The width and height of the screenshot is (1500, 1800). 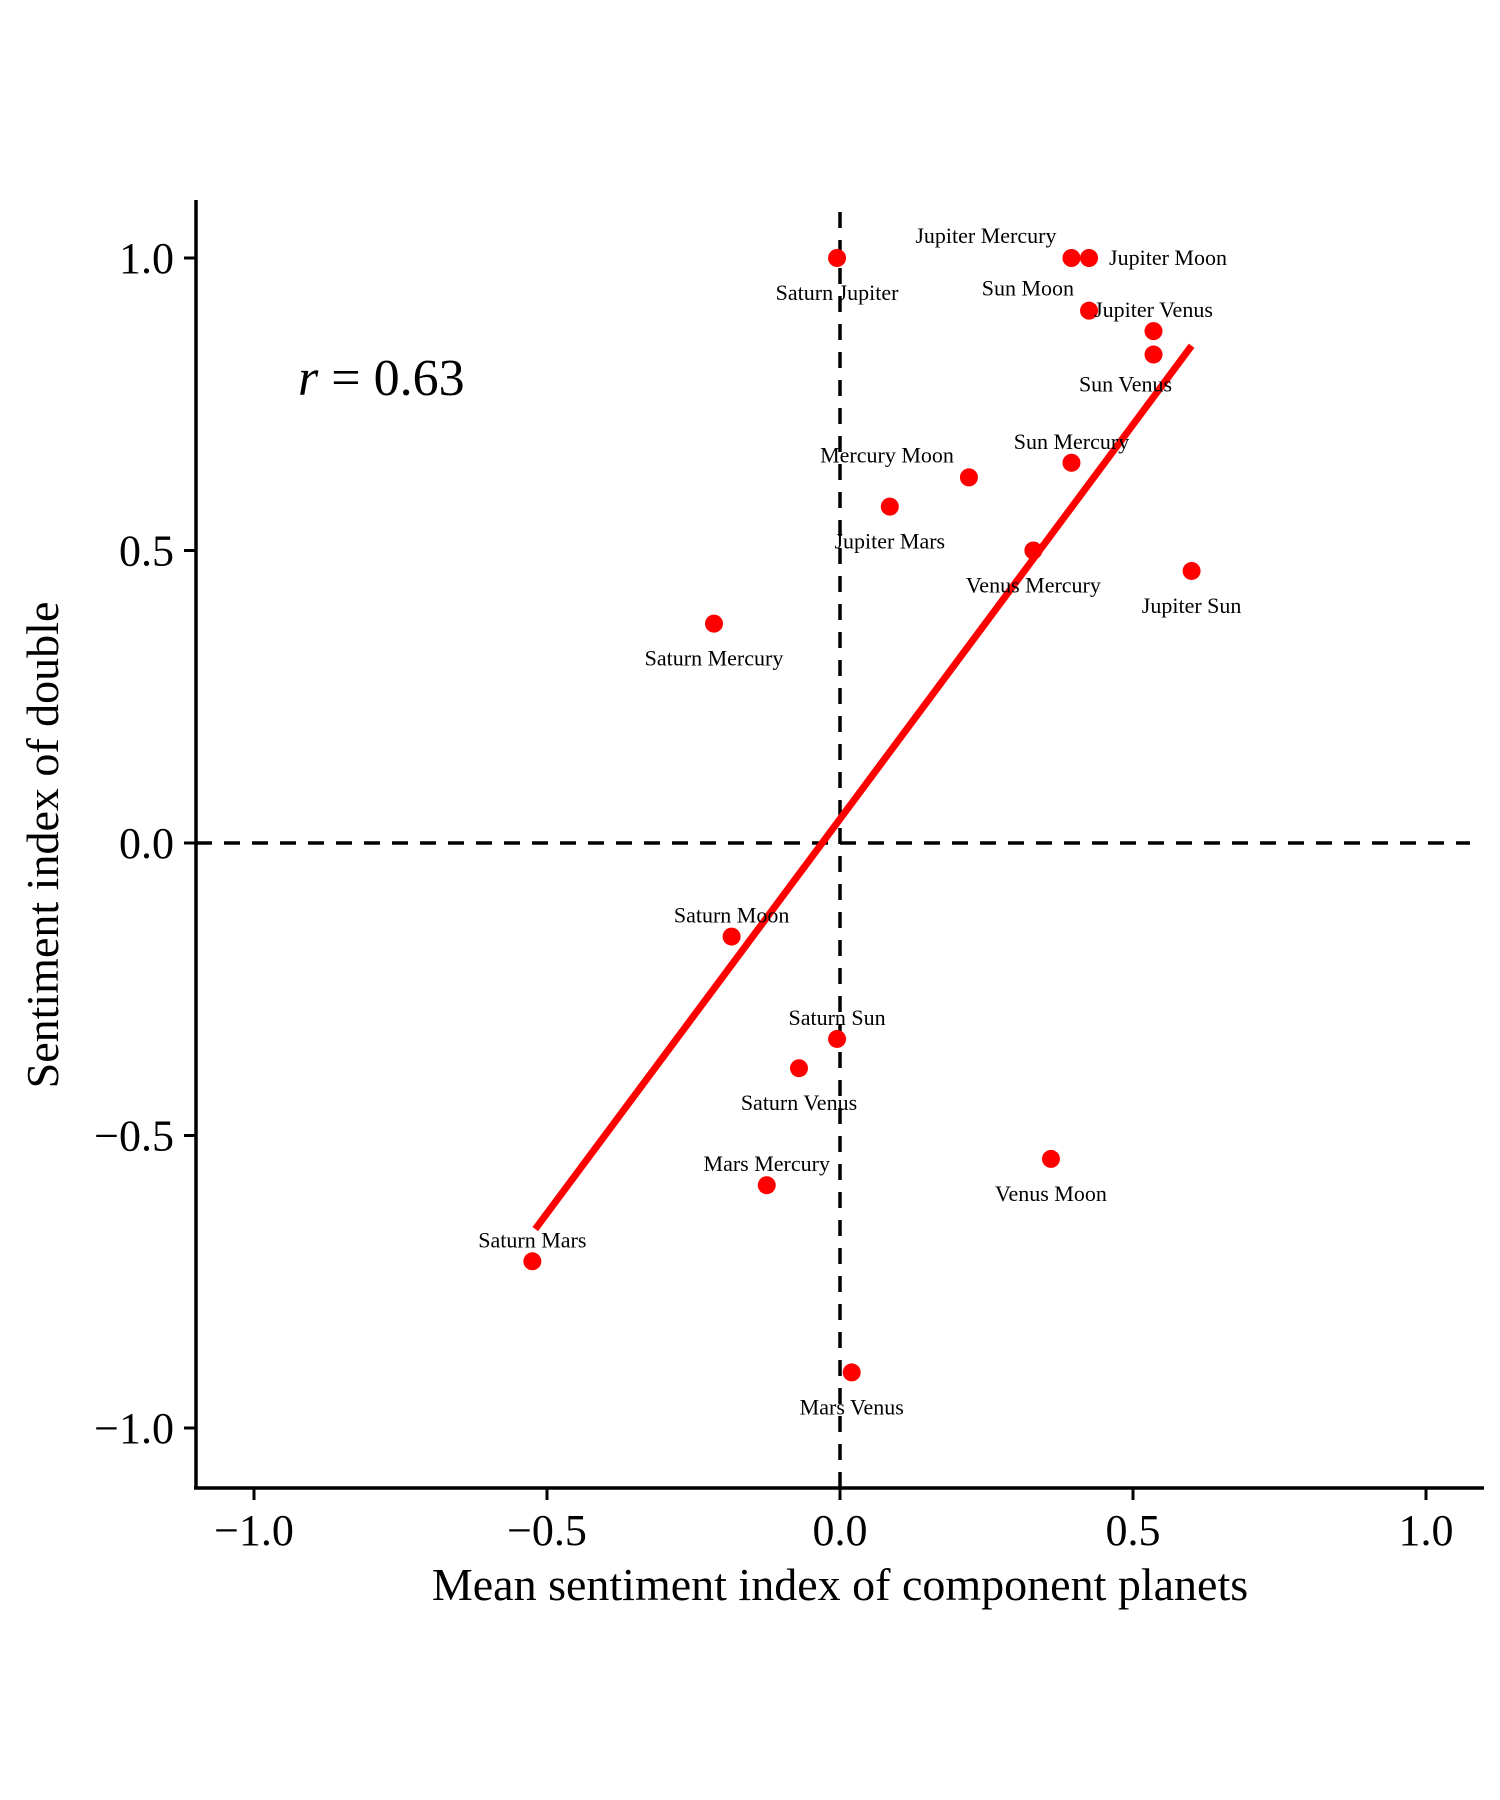 I want to click on point-label: Jupiter Sun, so click(x=1192, y=605).